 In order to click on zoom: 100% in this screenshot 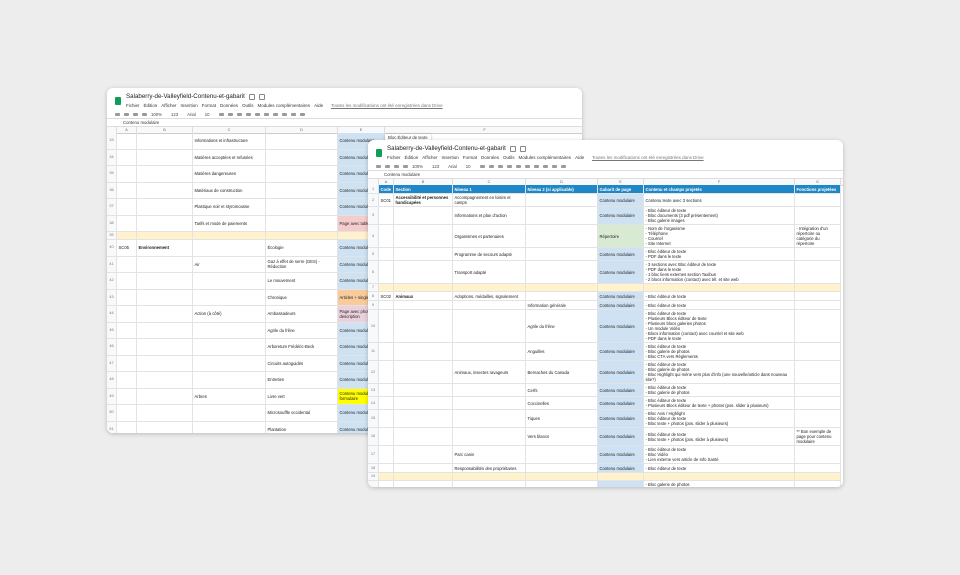, I will do `click(156, 114)`.